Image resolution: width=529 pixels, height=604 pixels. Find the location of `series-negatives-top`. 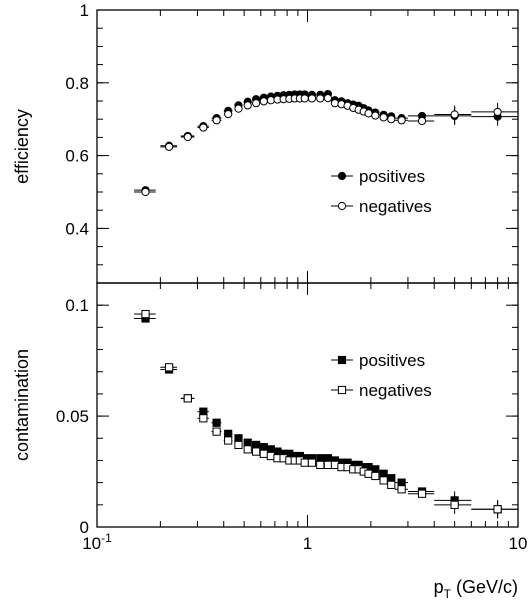

series-negatives-top is located at coordinates (326, 145).